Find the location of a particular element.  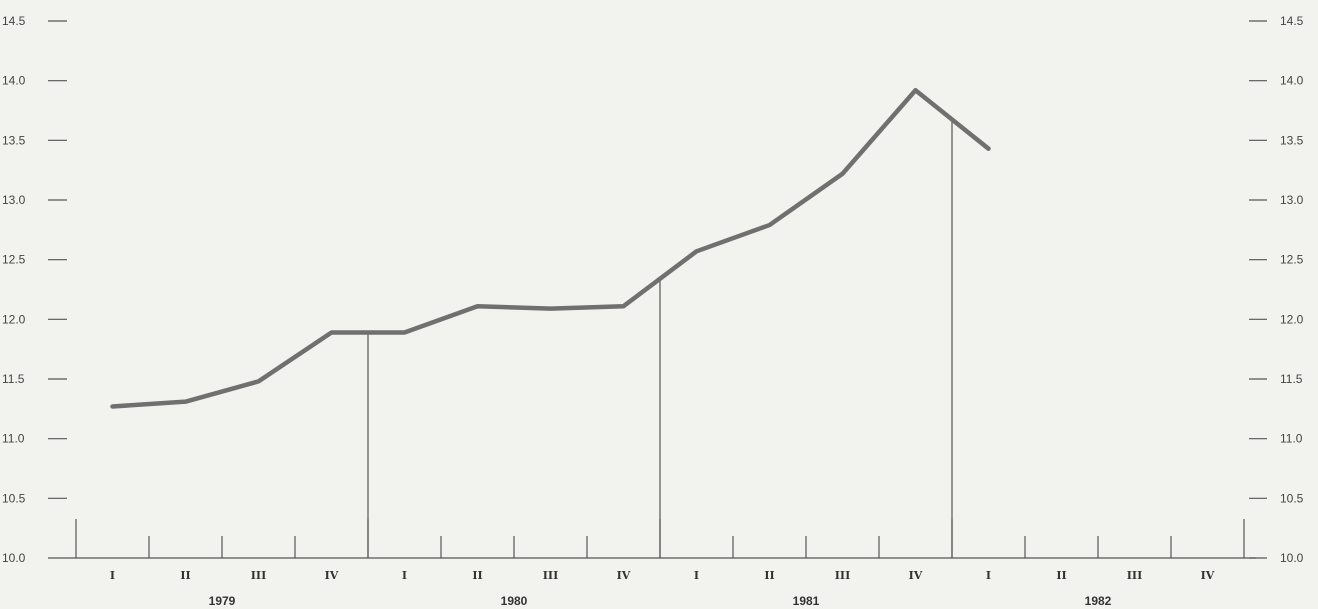

left-y-tick-label: 14.5 is located at coordinates (14, 21).